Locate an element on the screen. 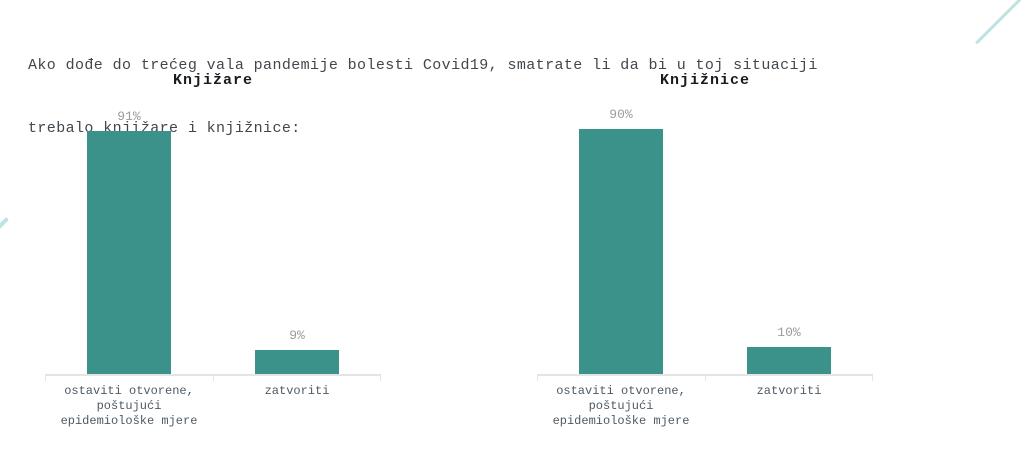 This screenshot has width=1022, height=456. bar-value-label: 90% is located at coordinates (621, 114).